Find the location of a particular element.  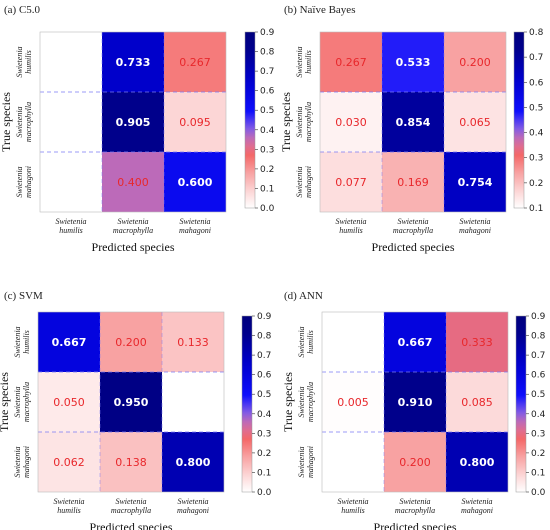

cell-value-label: 0.077 is located at coordinates (351, 182).